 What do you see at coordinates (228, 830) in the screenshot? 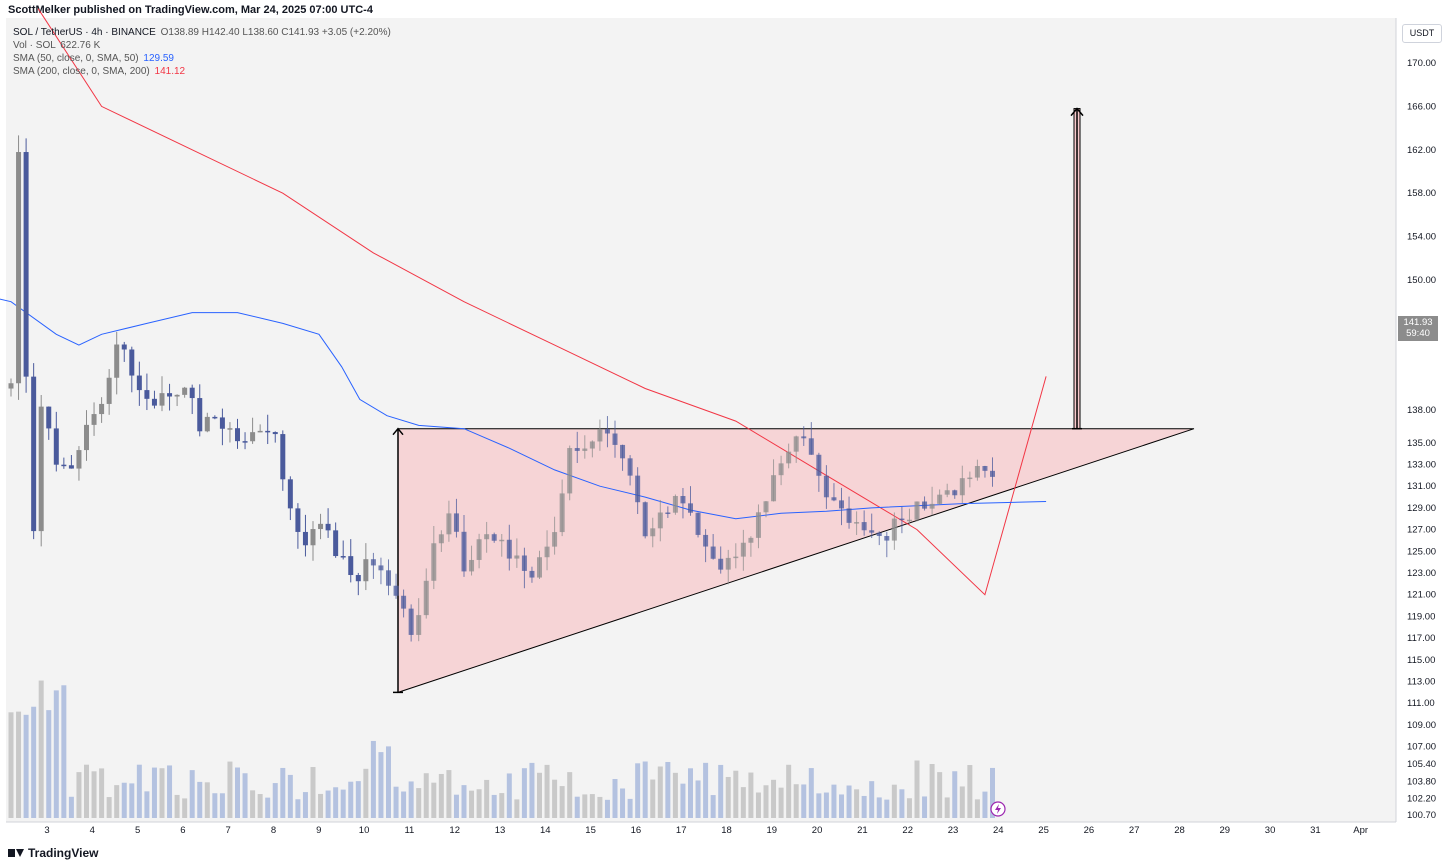
I see `time-tick-label: 7` at bounding box center [228, 830].